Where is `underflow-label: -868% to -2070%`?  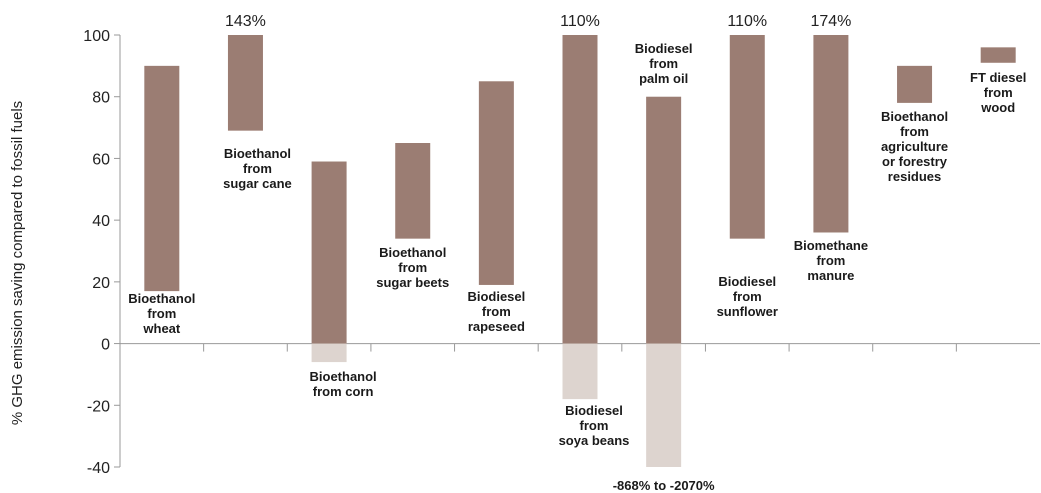
underflow-label: -868% to -2070% is located at coordinates (664, 485).